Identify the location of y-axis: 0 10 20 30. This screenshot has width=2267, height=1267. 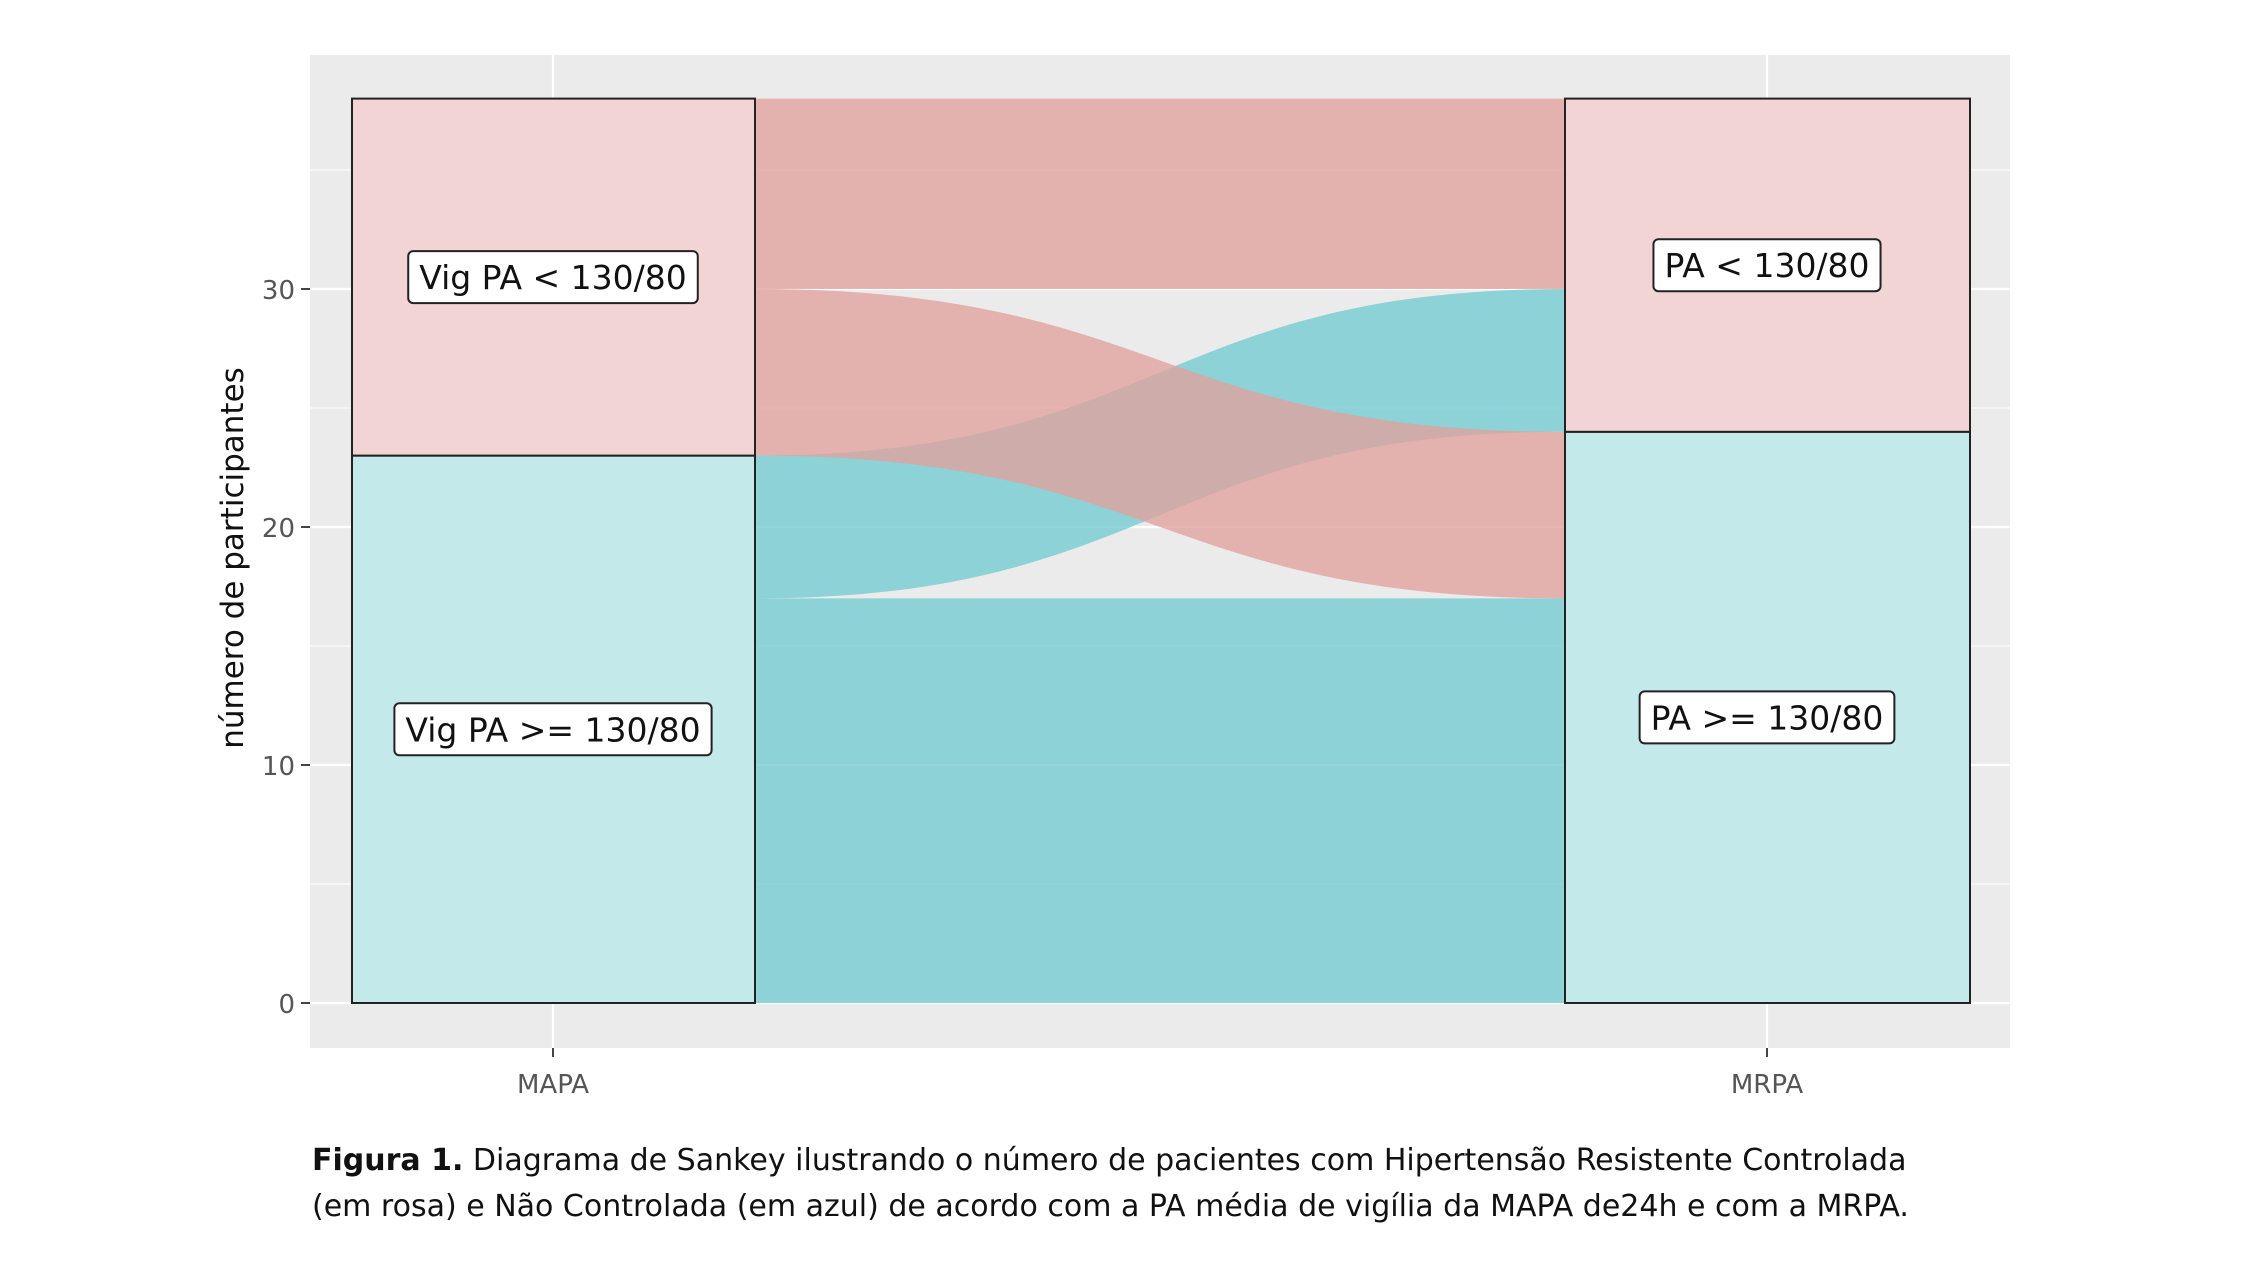
(286, 648).